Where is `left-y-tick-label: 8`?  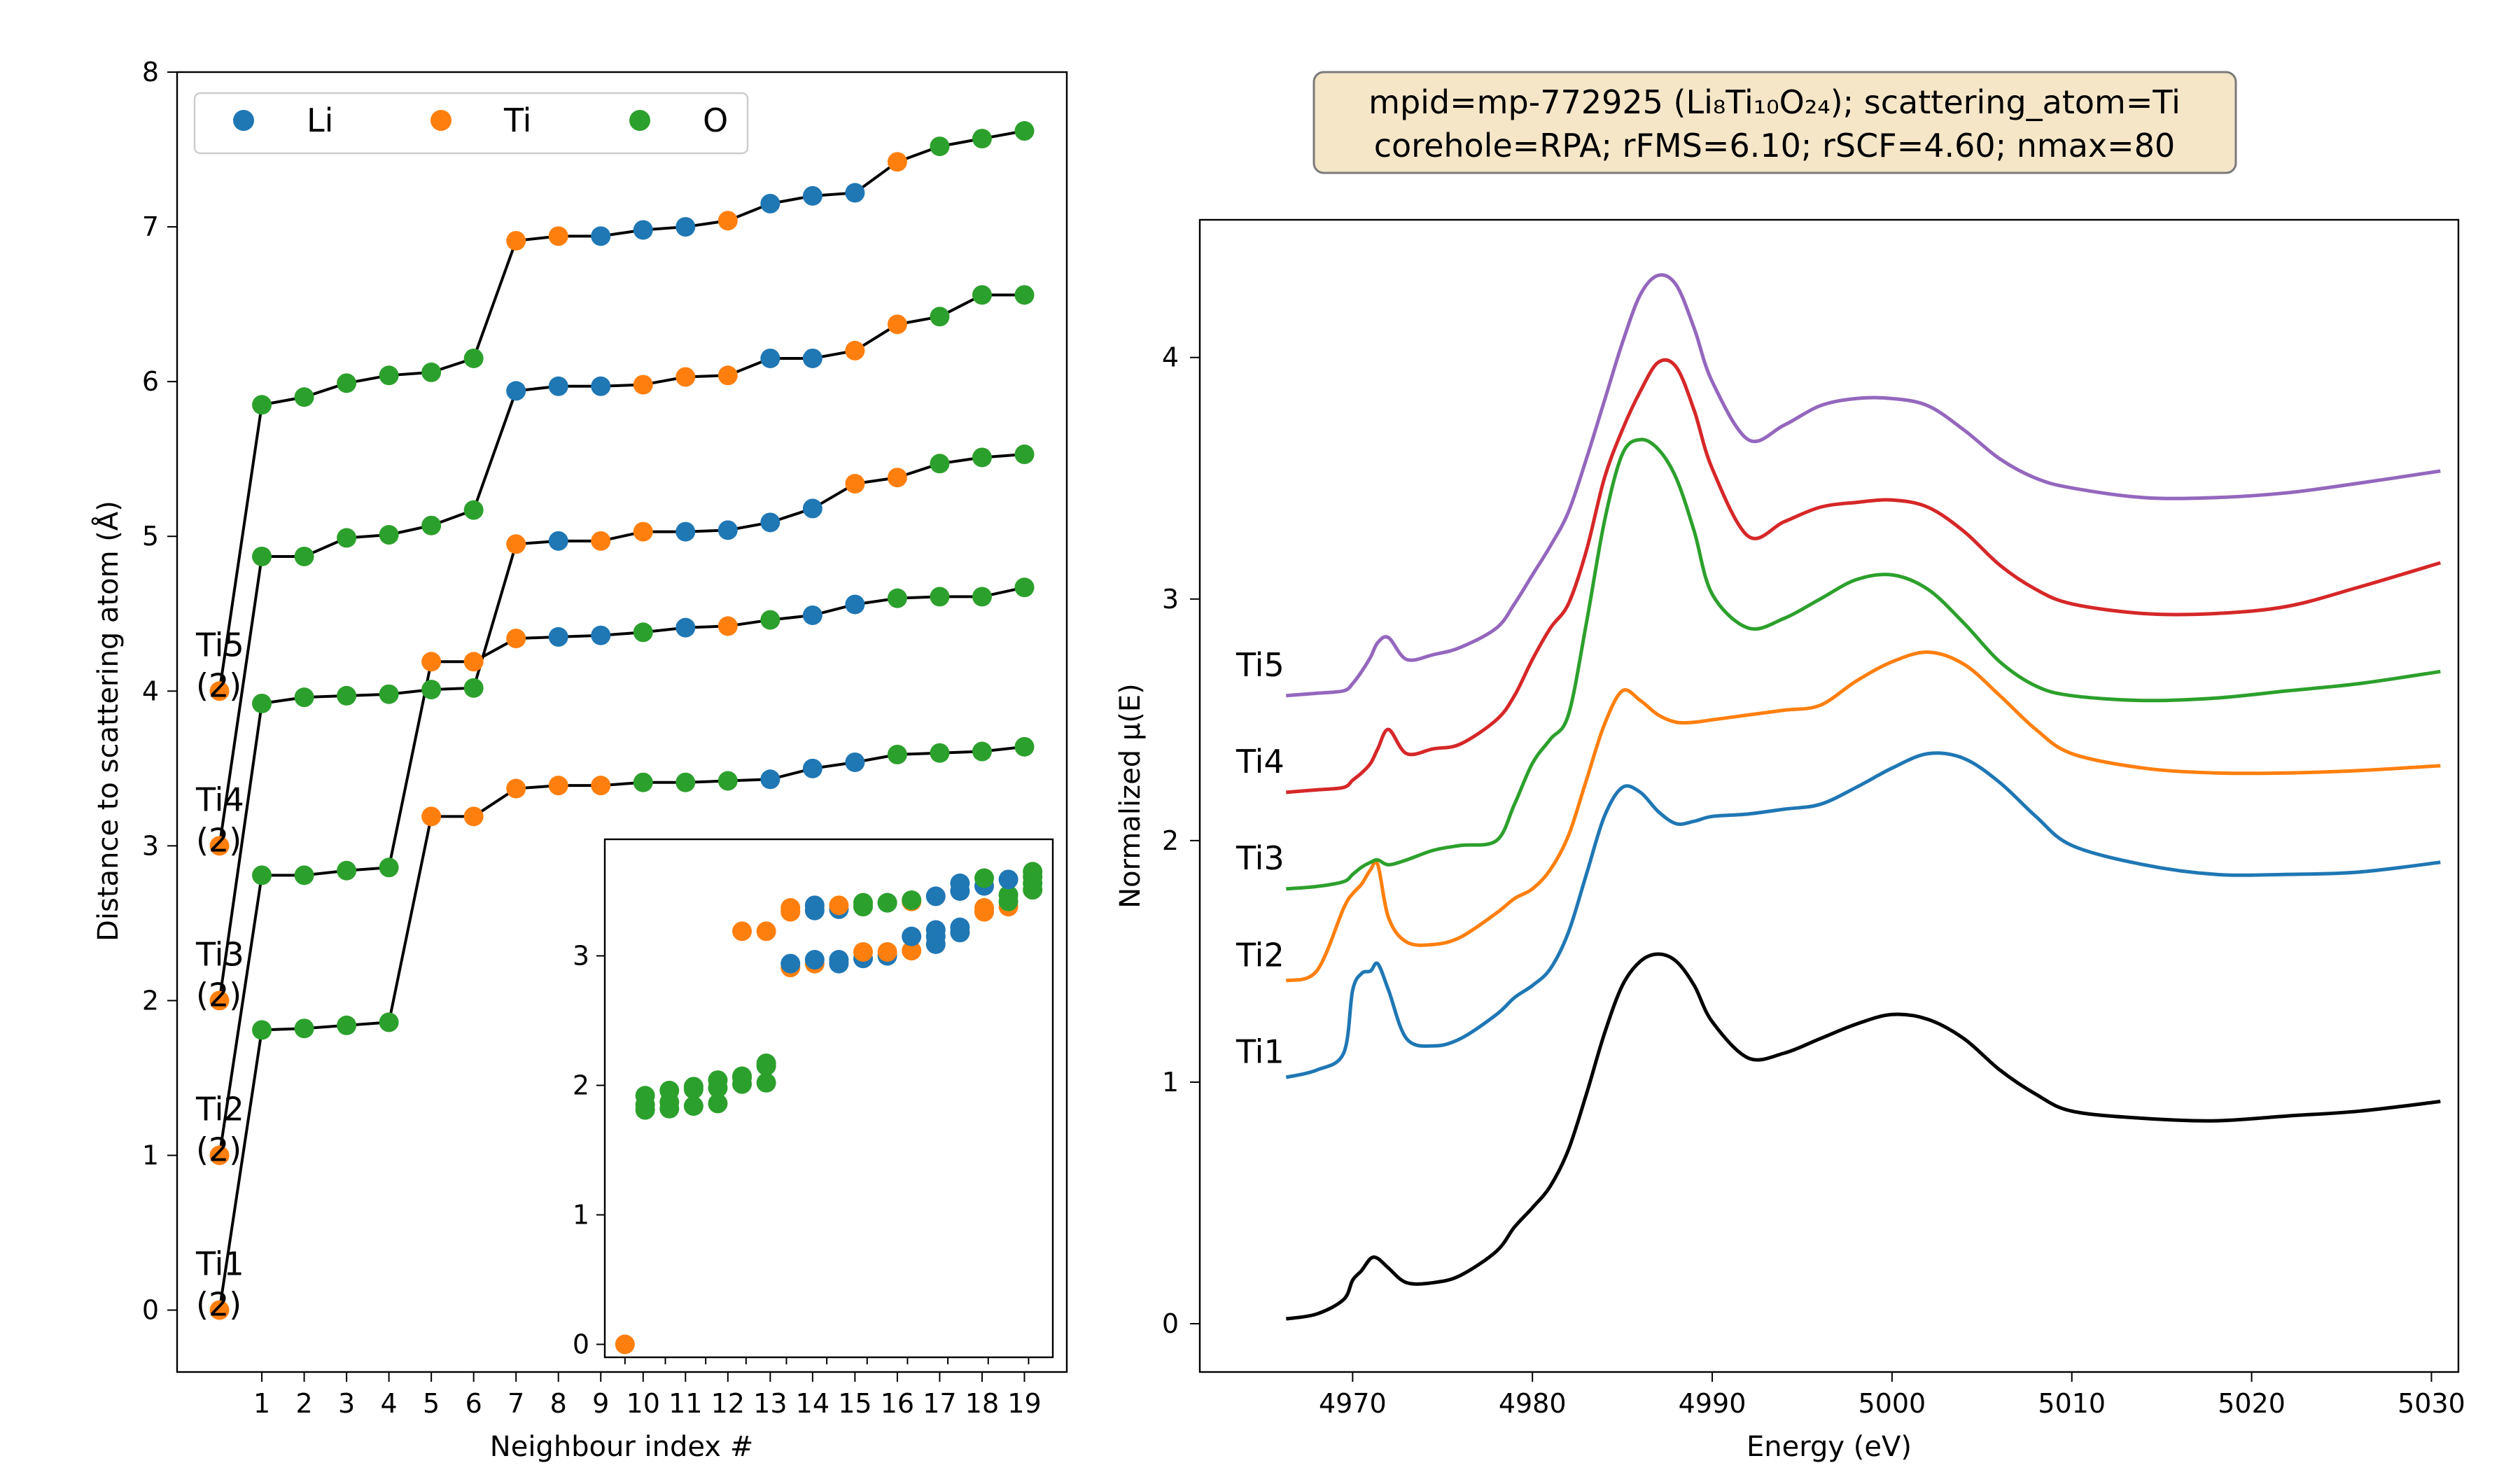
left-y-tick-label: 8 is located at coordinates (150, 72).